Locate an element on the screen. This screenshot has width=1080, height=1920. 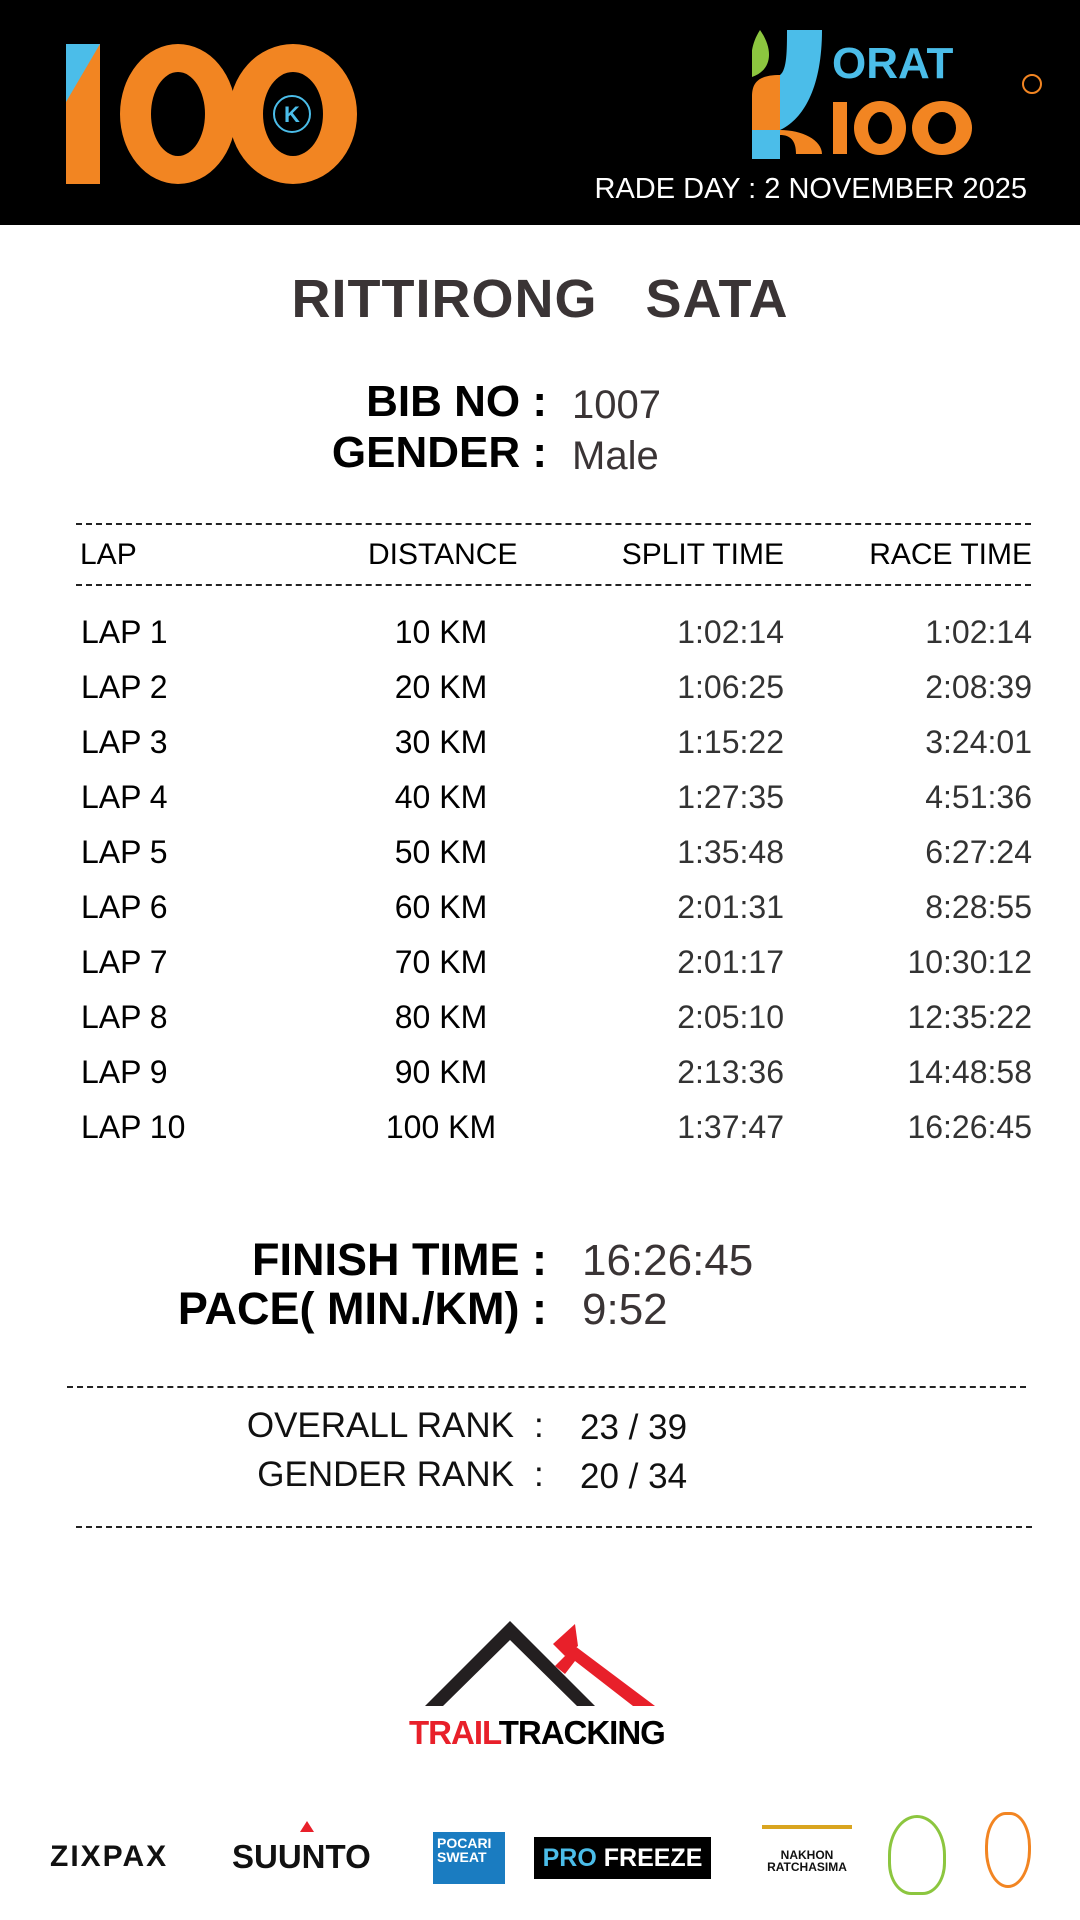
header-distance: DISTANCE is located at coordinates (443, 554).